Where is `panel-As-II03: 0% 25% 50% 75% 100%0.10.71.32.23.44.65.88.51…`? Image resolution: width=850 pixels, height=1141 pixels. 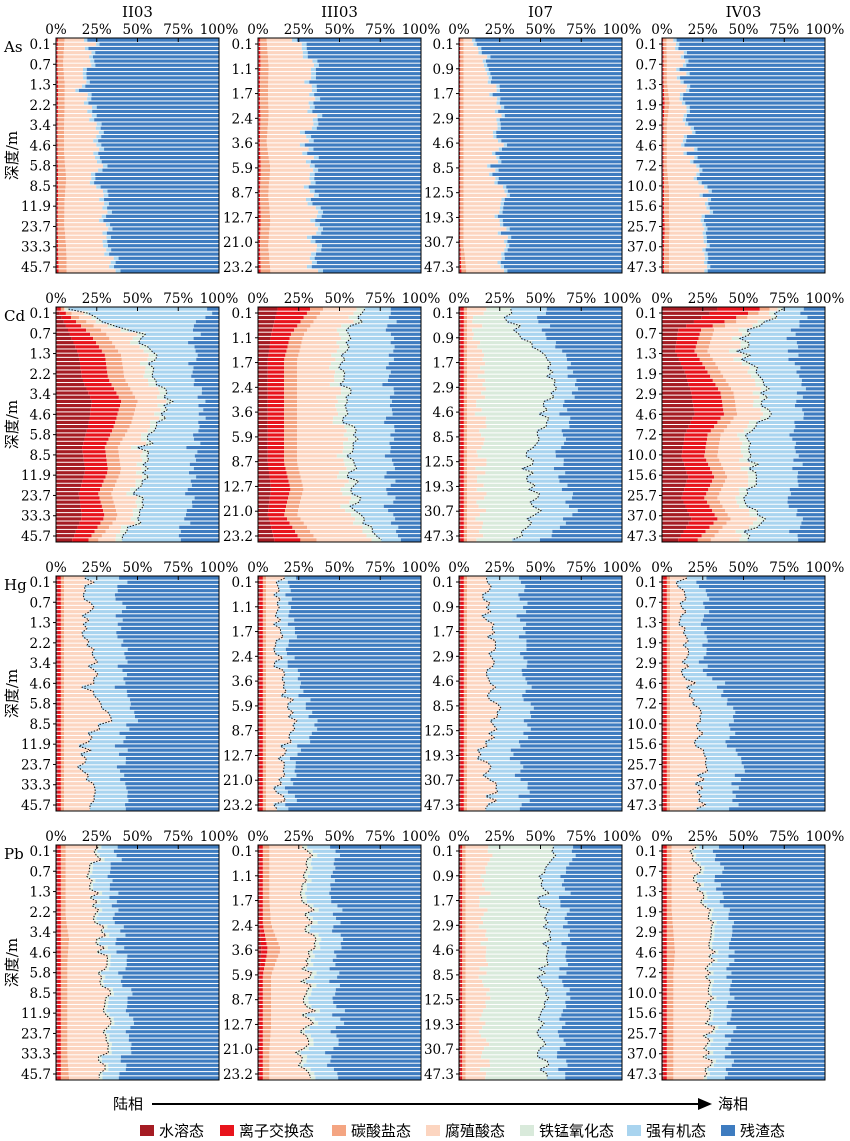 panel-As-II03: 0% 25% 50% 75% 100%0.10.71.32.23.44.65.88.51… is located at coordinates (130, 149).